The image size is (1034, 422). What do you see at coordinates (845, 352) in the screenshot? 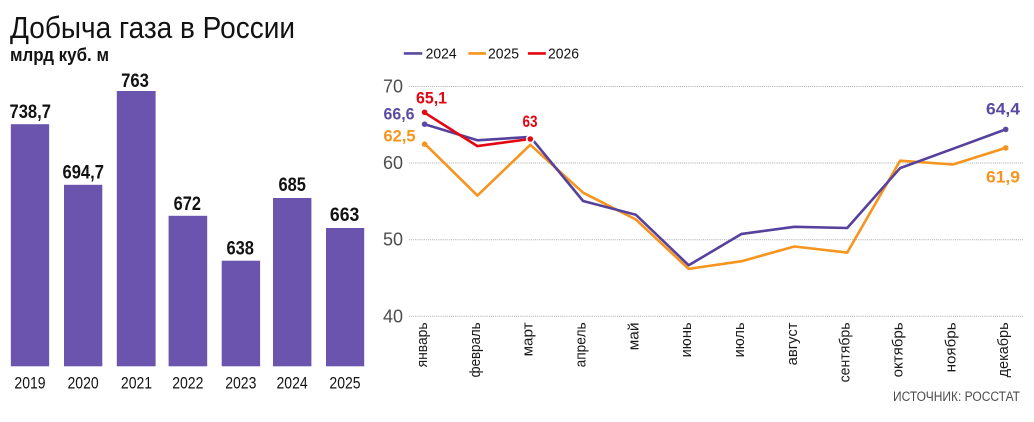
I see `svg-text: сентябрь` at bounding box center [845, 352].